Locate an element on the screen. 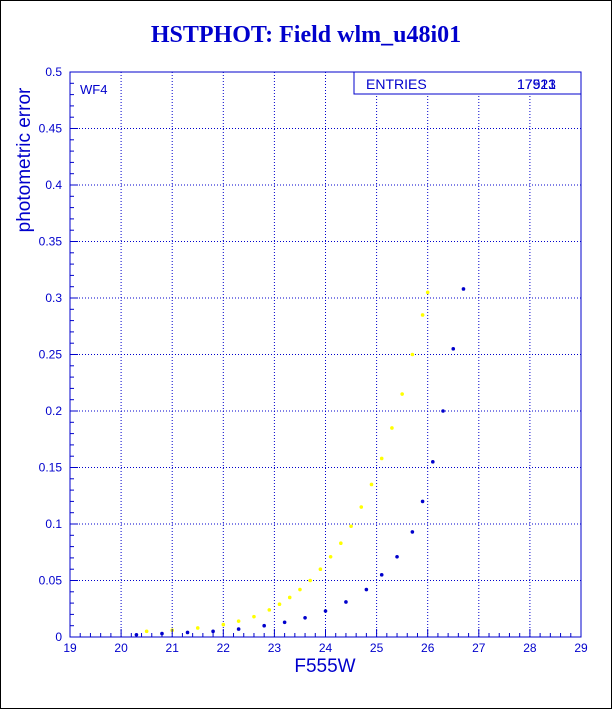 Image resolution: width=612 pixels, height=709 pixels. stats-entries-value-2: 17513 is located at coordinates (536, 84).